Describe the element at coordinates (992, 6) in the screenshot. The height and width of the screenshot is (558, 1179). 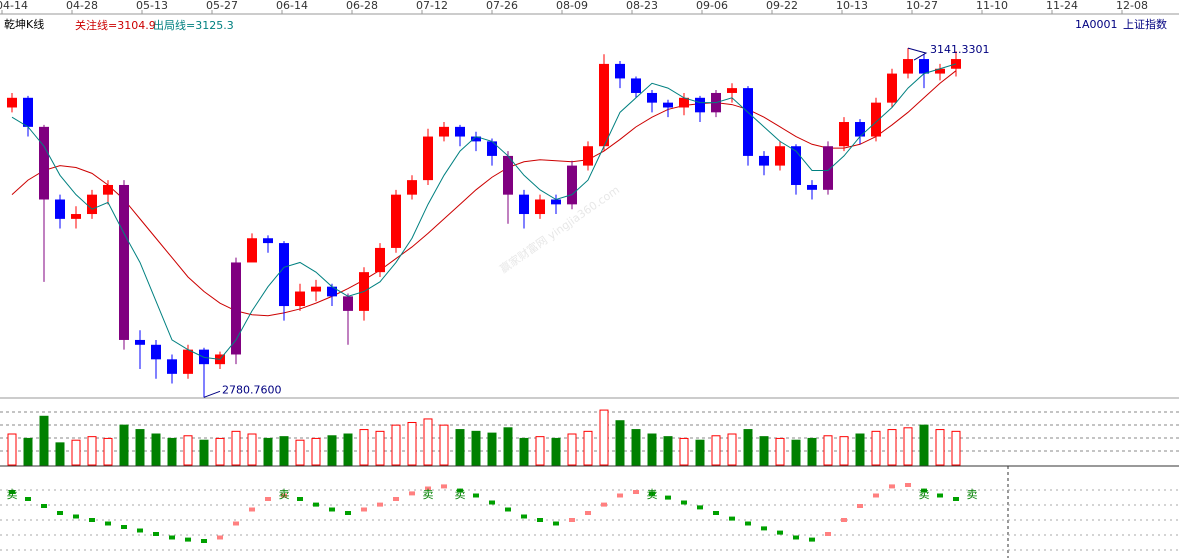
I see `date-label: 11-10` at that location.